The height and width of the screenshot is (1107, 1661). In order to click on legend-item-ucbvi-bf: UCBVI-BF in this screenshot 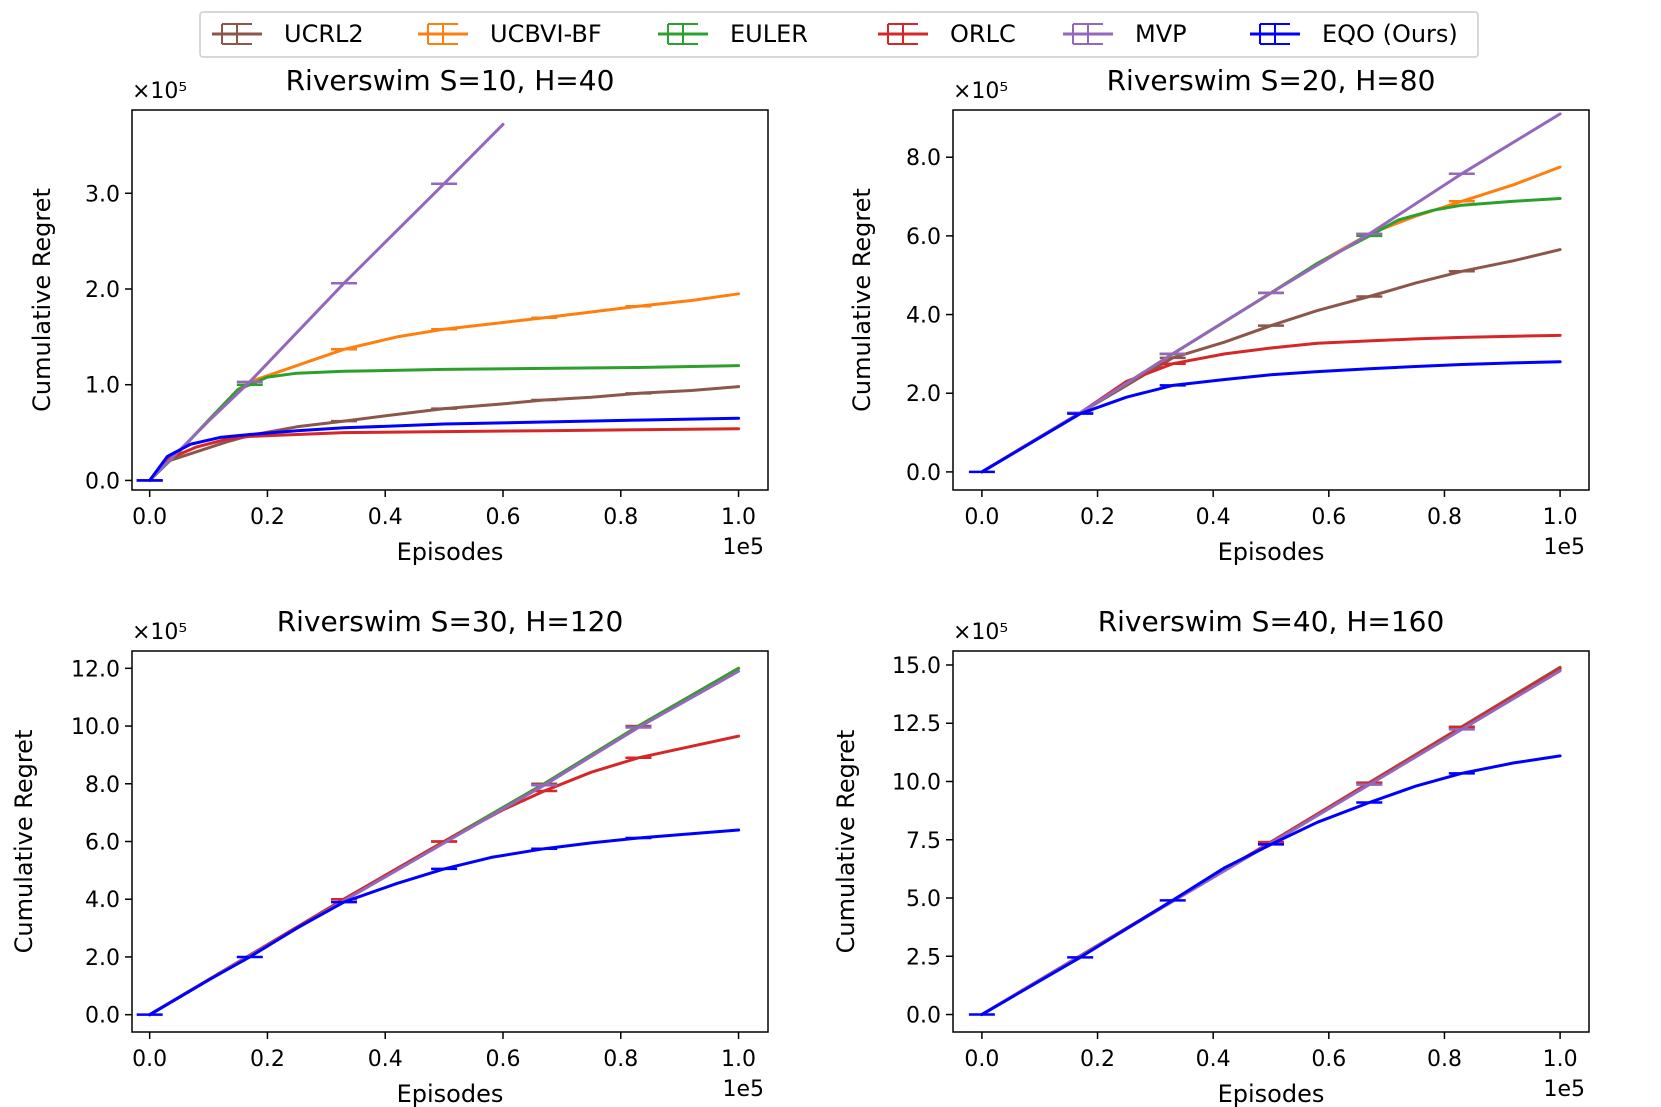, I will do `click(510, 34)`.